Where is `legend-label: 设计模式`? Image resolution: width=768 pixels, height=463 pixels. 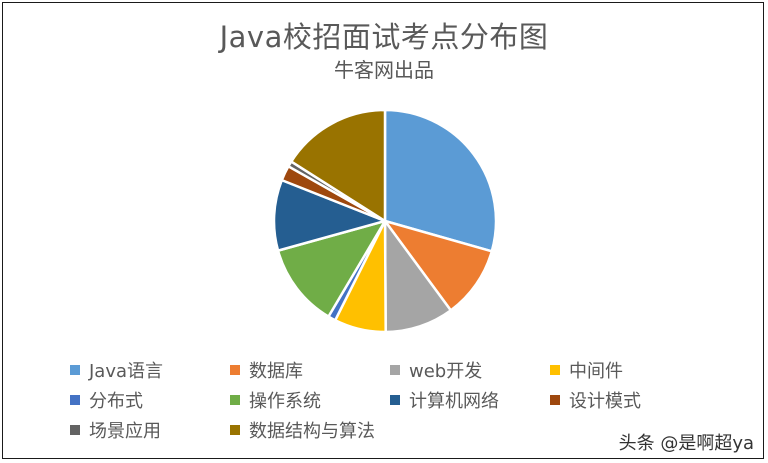
legend-label: 设计模式 is located at coordinates (605, 401).